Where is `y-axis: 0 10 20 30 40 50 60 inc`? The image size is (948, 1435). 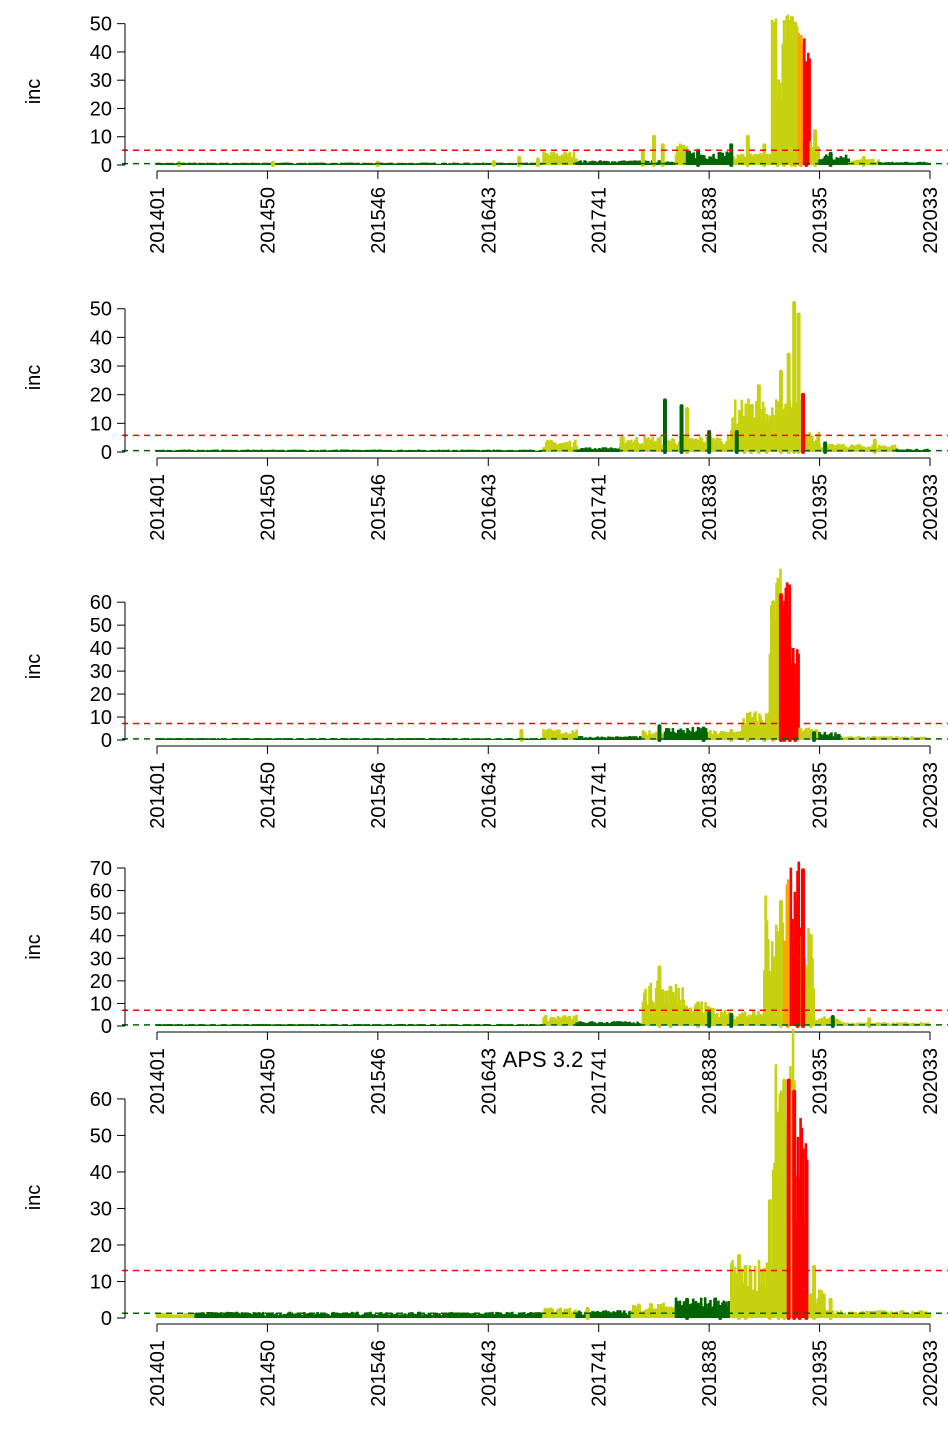 y-axis: 0 10 20 30 40 50 60 inc is located at coordinates (74, 1209).